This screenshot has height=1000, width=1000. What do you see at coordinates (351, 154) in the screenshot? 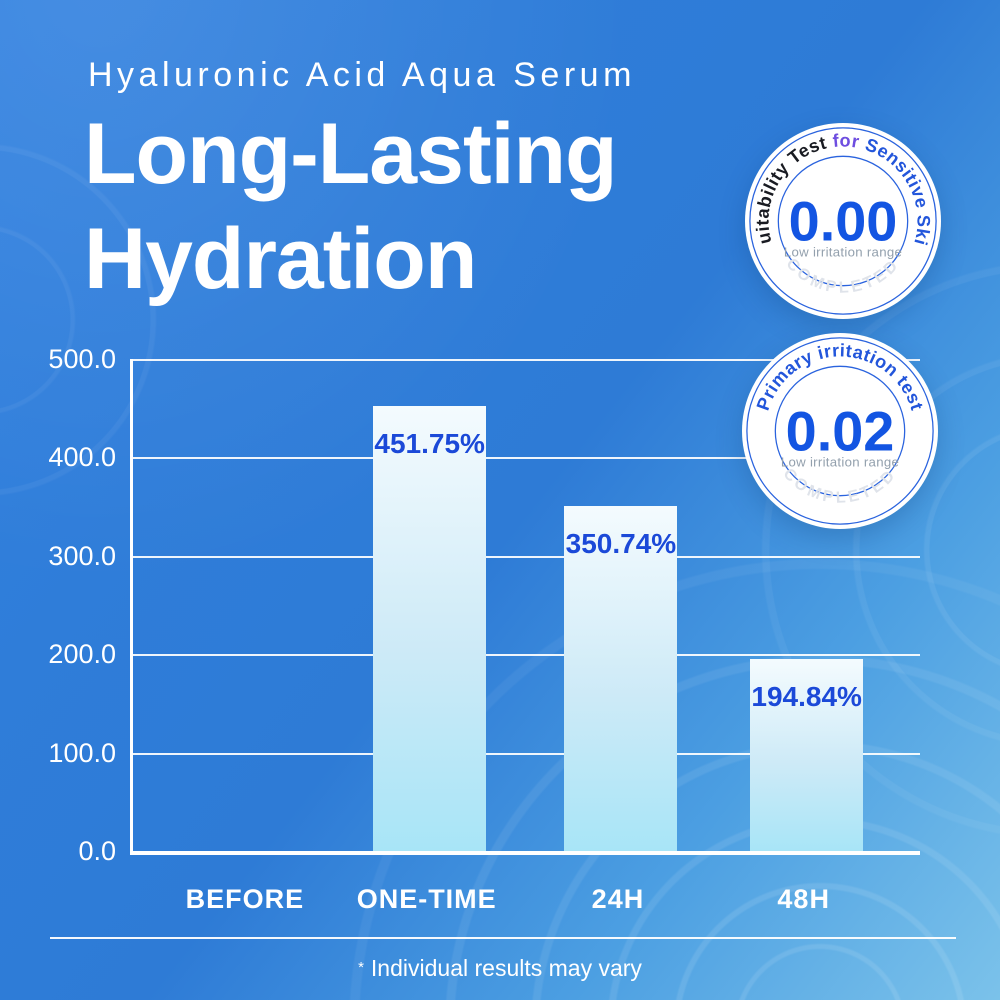
I see `page-title-line1: Long-Lasting` at bounding box center [351, 154].